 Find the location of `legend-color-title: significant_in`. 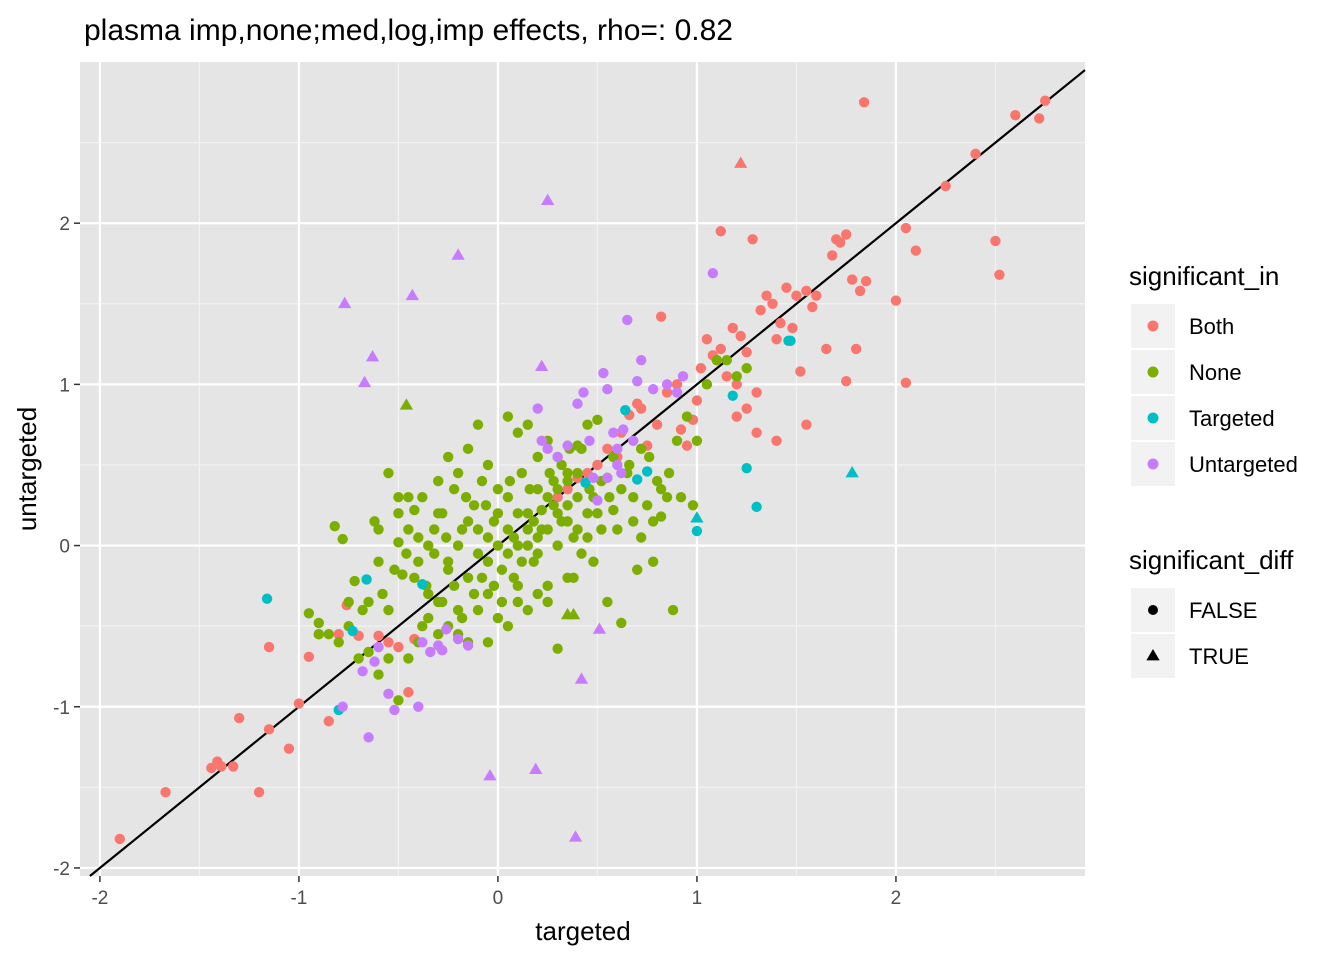

legend-color-title: significant_in is located at coordinates (1204, 276).